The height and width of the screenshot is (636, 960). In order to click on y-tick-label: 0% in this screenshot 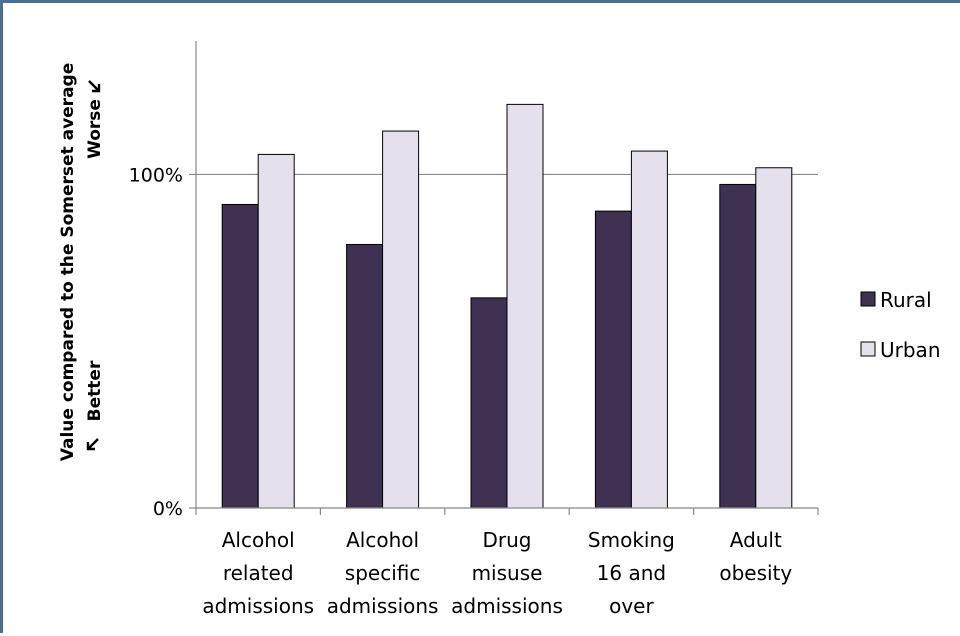, I will do `click(168, 509)`.